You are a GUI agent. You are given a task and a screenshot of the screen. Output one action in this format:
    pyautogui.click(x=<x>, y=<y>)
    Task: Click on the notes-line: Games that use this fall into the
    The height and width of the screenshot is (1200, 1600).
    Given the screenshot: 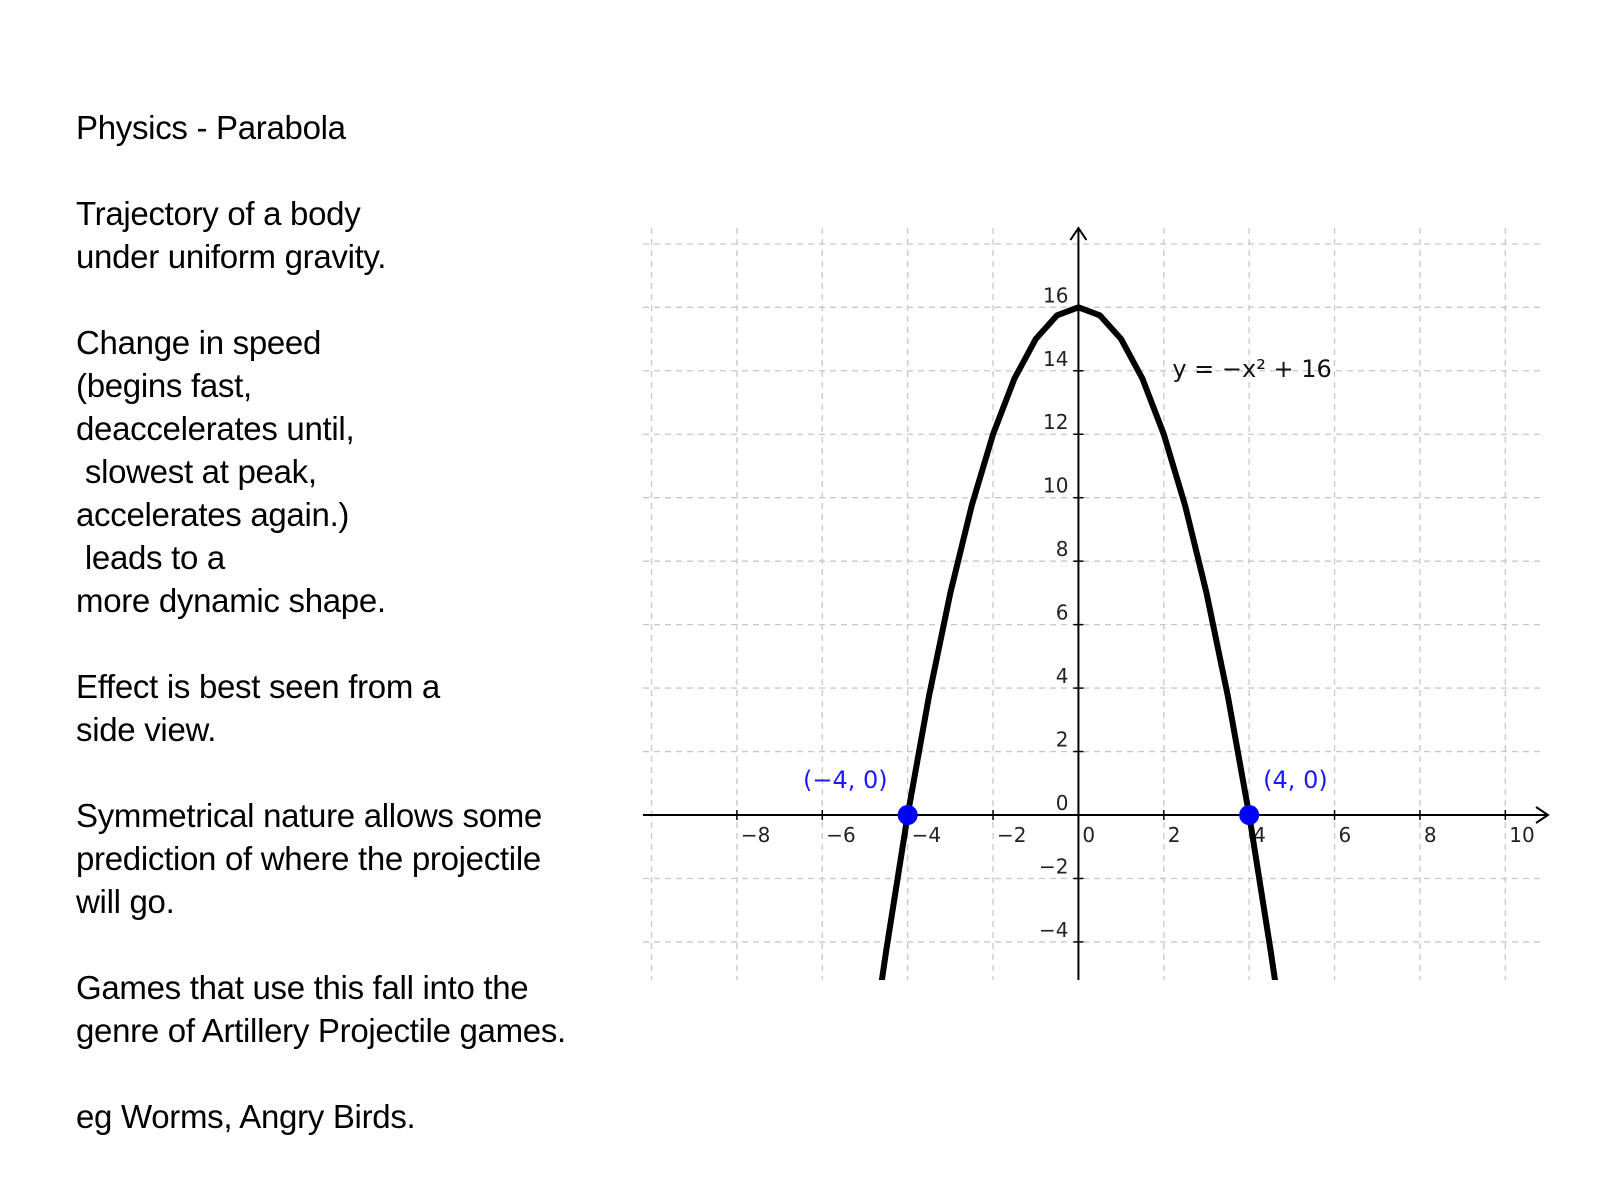 What is the action you would take?
    pyautogui.click(x=302, y=987)
    